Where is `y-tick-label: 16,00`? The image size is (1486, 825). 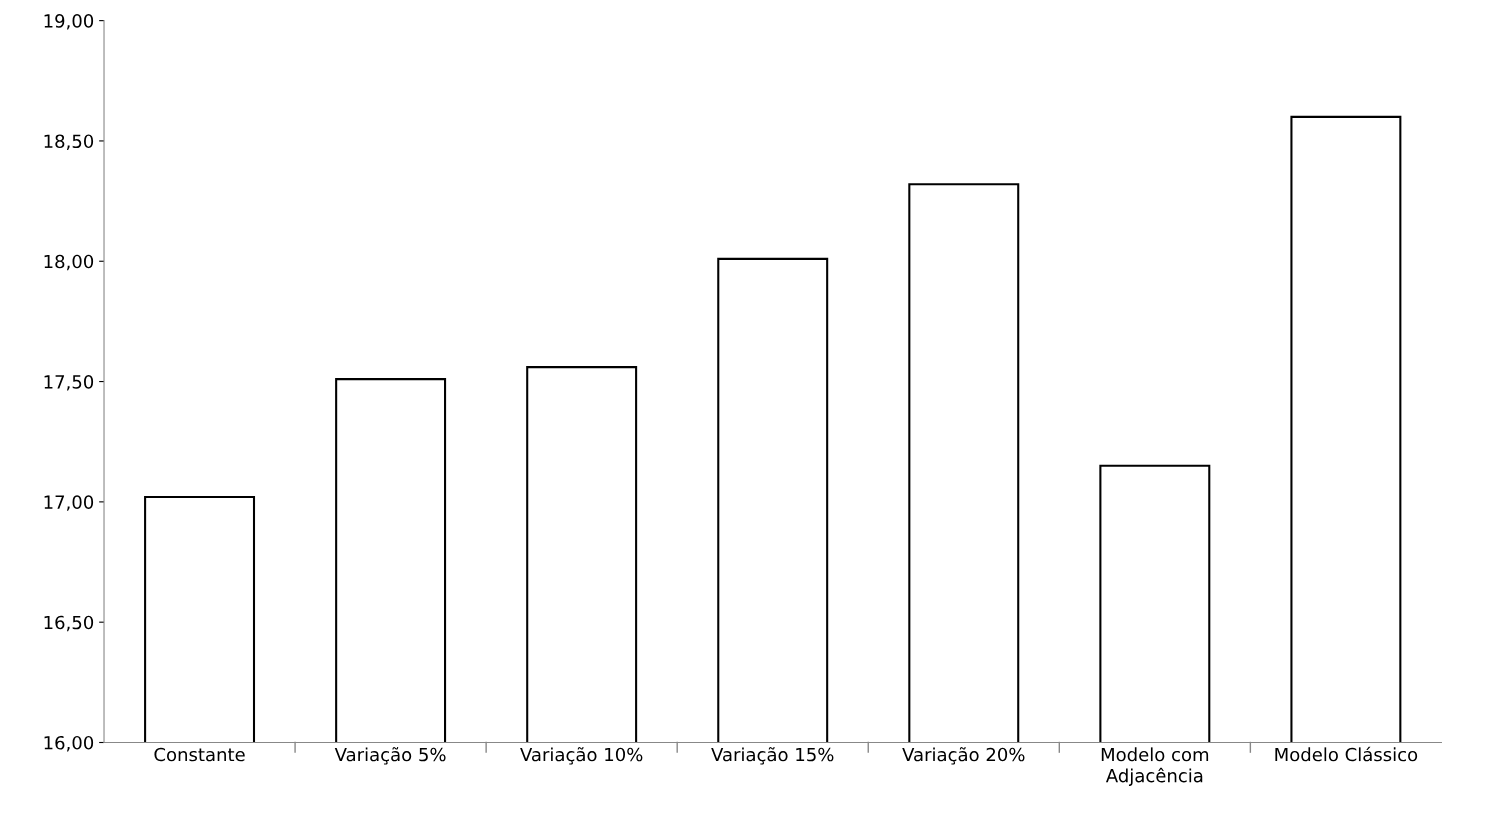 y-tick-label: 16,00 is located at coordinates (69, 743).